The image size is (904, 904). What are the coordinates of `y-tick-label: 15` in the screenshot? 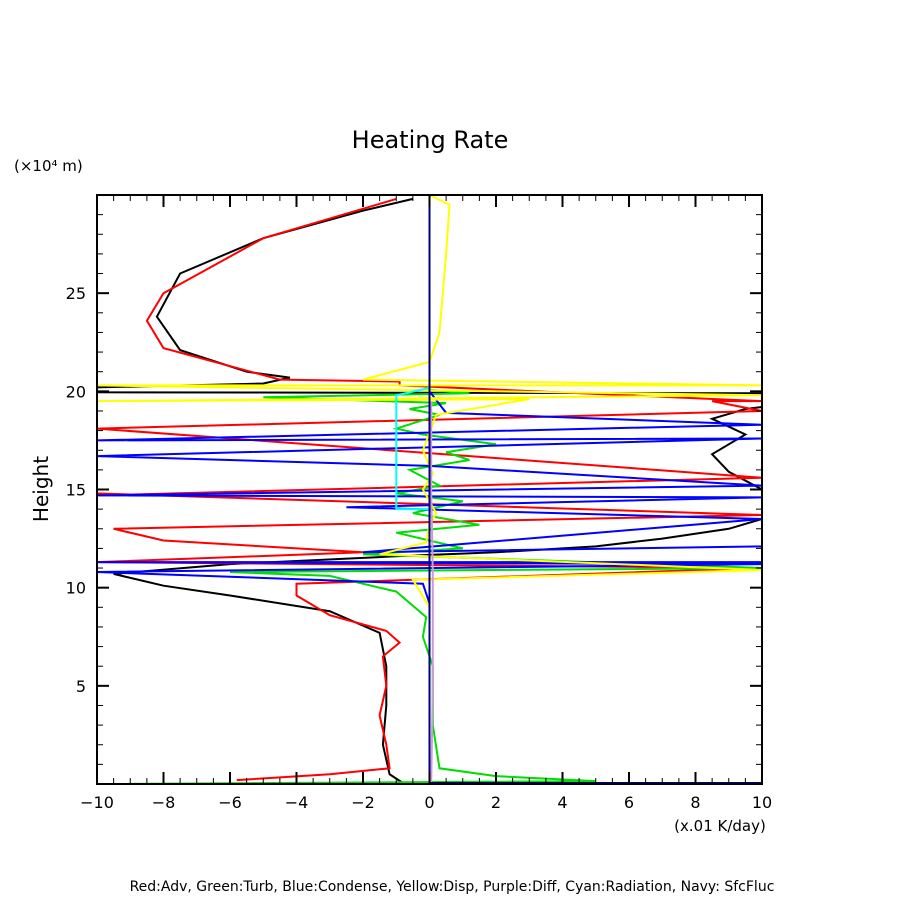 It's located at (76, 490).